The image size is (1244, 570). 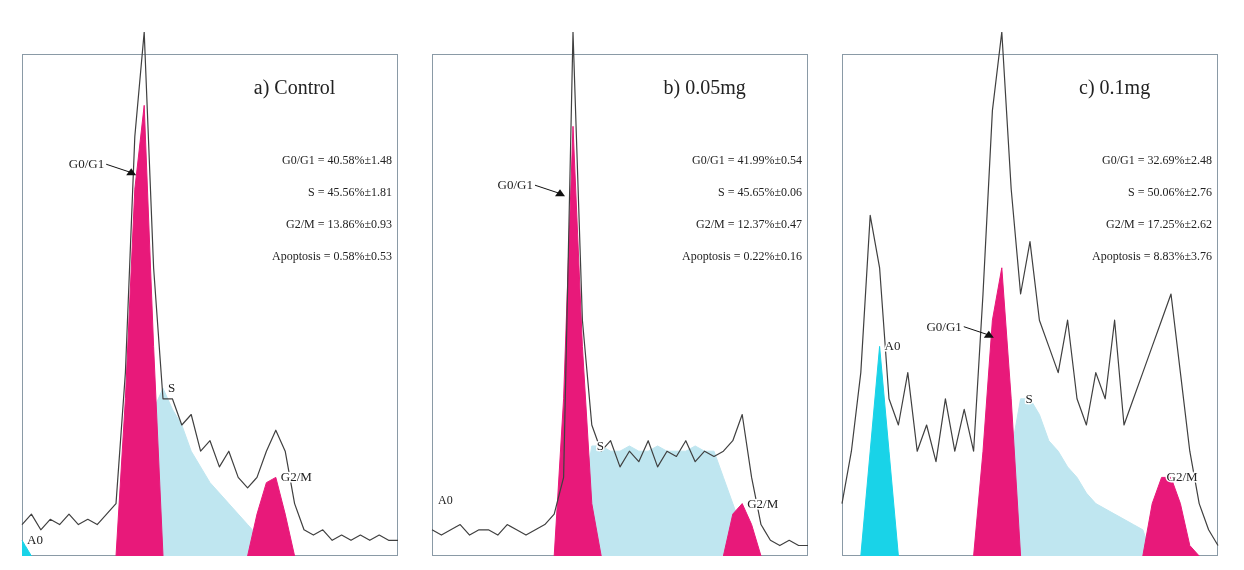 What do you see at coordinates (331, 256) in the screenshot?
I see `annotation: Apoptosis = 0.58%±0.53` at bounding box center [331, 256].